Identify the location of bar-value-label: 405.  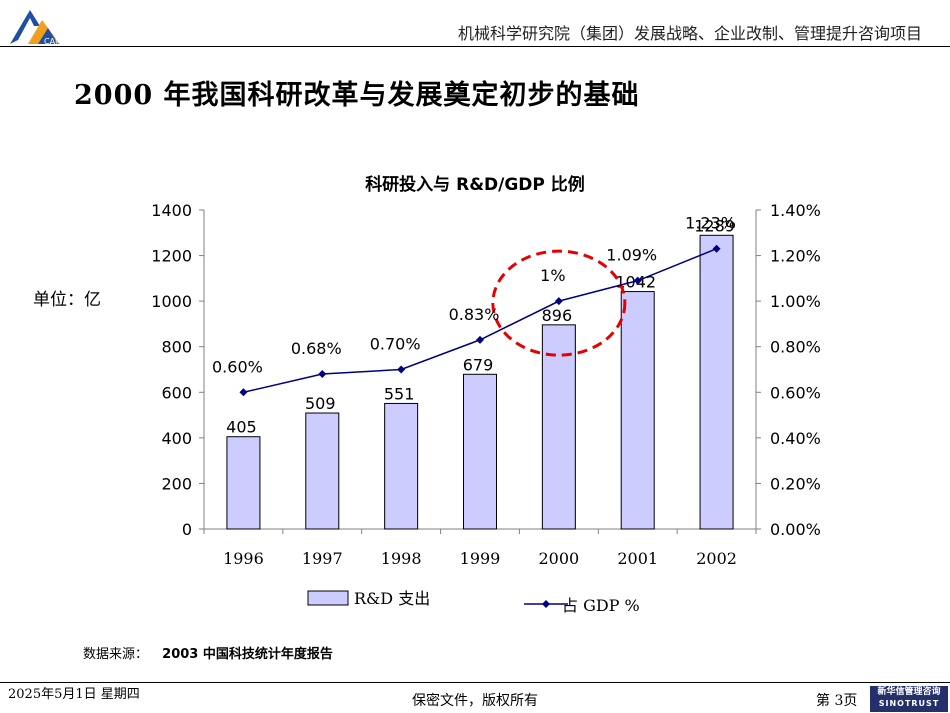
(241, 427).